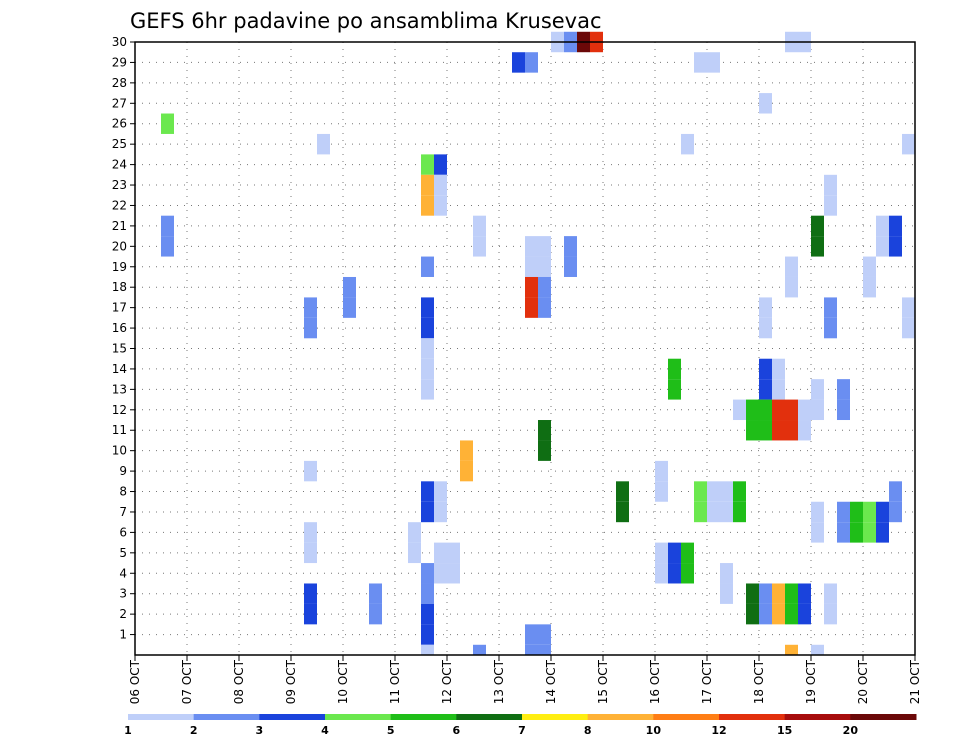  I want to click on y-tick-label: 4, so click(123, 573).